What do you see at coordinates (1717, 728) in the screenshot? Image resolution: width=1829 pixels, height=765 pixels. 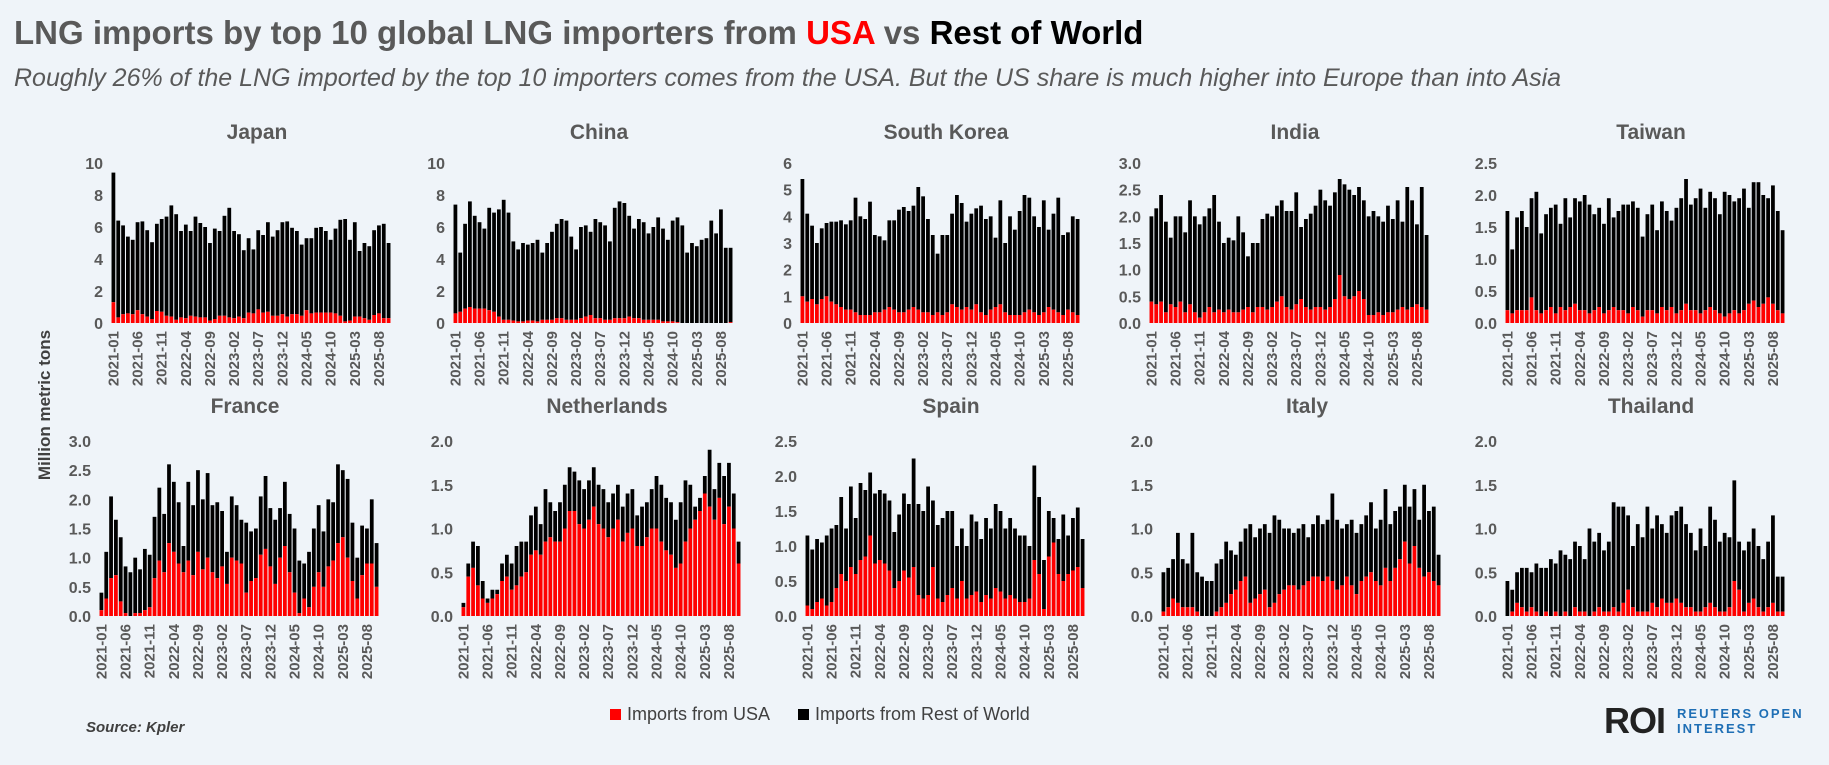 I see `logo-line-2: INTEREST` at bounding box center [1717, 728].